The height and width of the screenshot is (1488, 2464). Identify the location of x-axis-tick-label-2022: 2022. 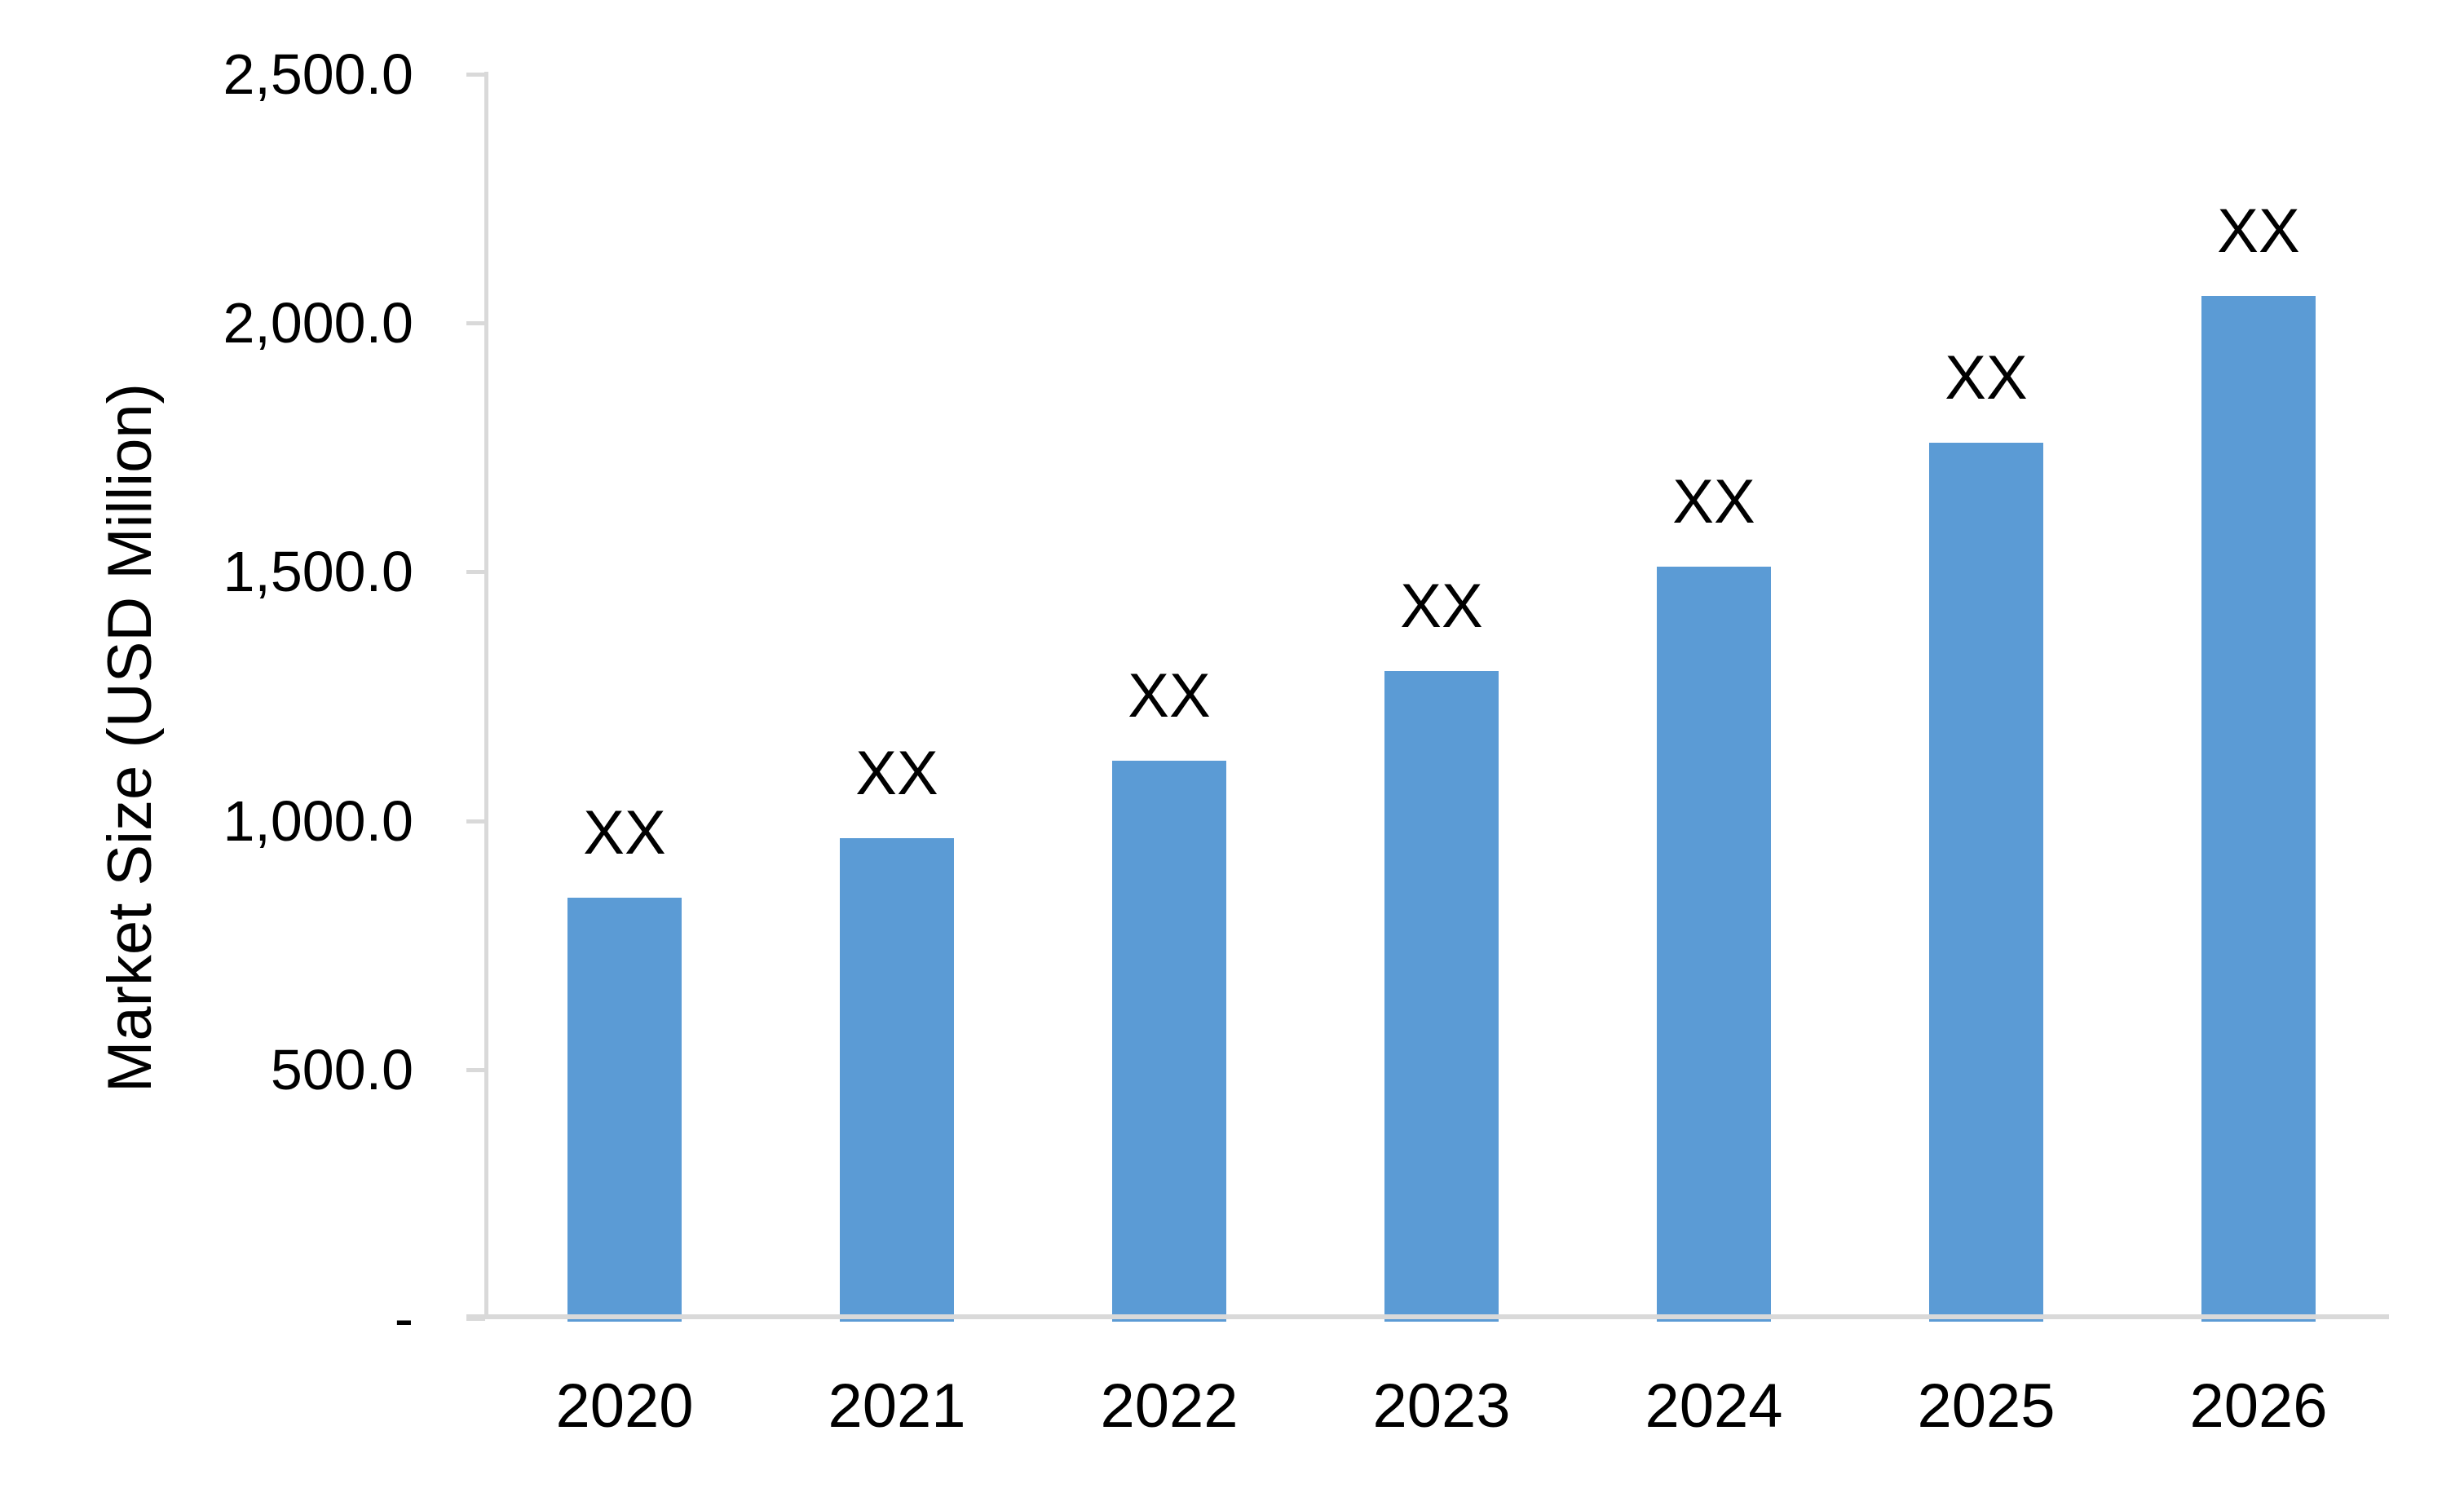
(1169, 1406).